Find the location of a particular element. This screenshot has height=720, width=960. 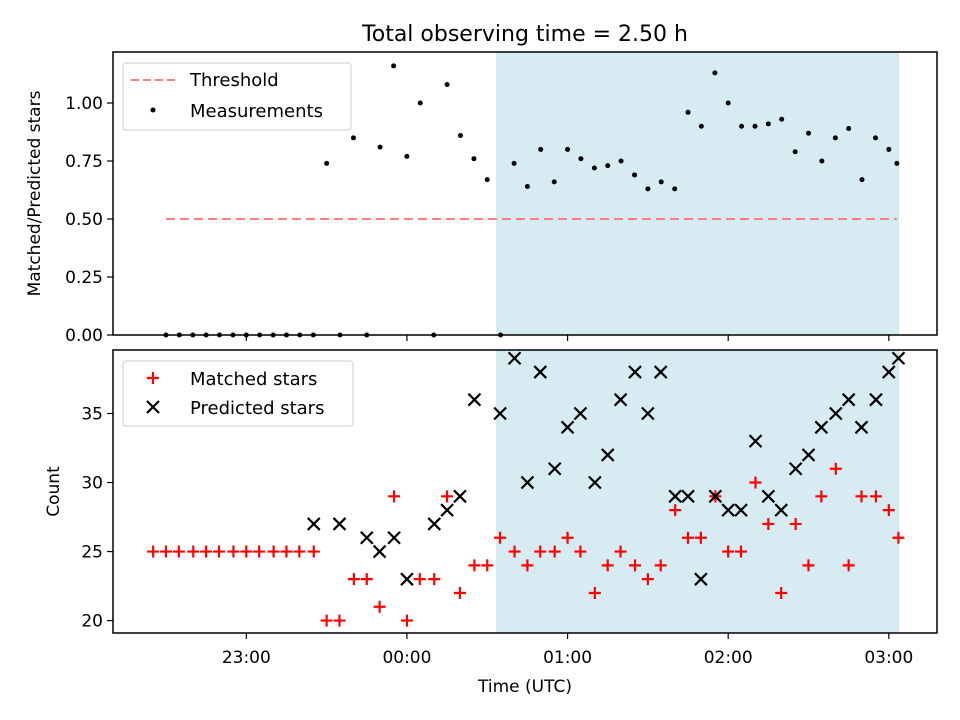

y-tick-label: 25 is located at coordinates (92, 553).